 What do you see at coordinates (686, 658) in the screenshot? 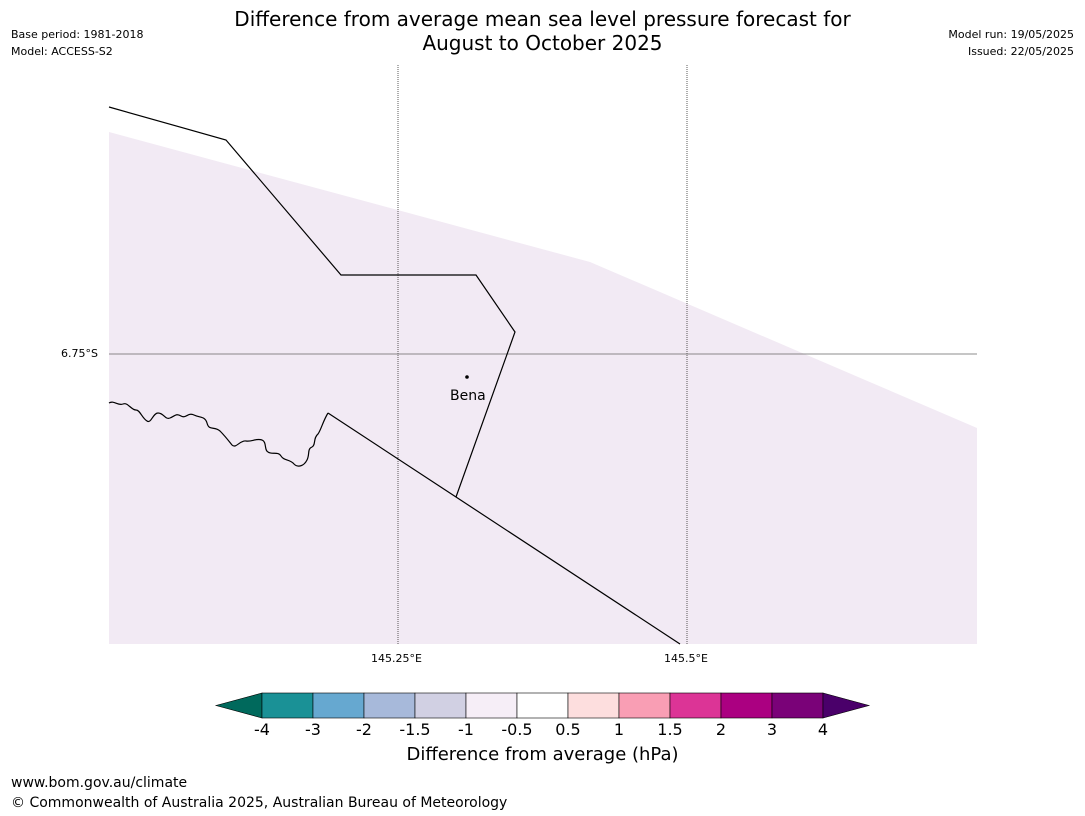
I see `longitude-label-145-5e: 145.5°E` at bounding box center [686, 658].